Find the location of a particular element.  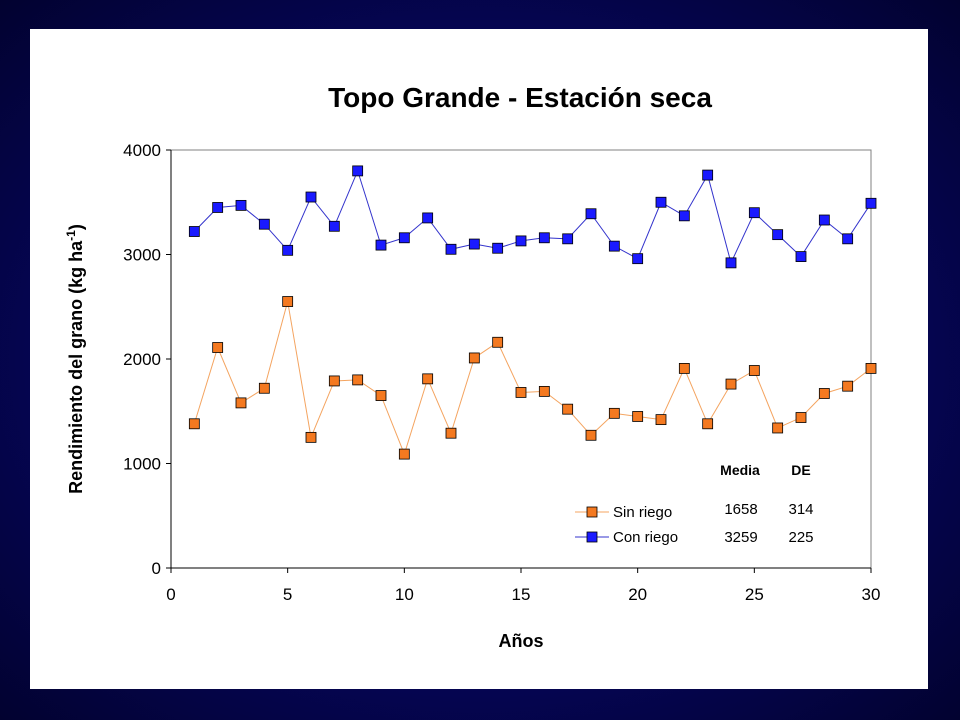

x-tick-label: 30 is located at coordinates (871, 594).